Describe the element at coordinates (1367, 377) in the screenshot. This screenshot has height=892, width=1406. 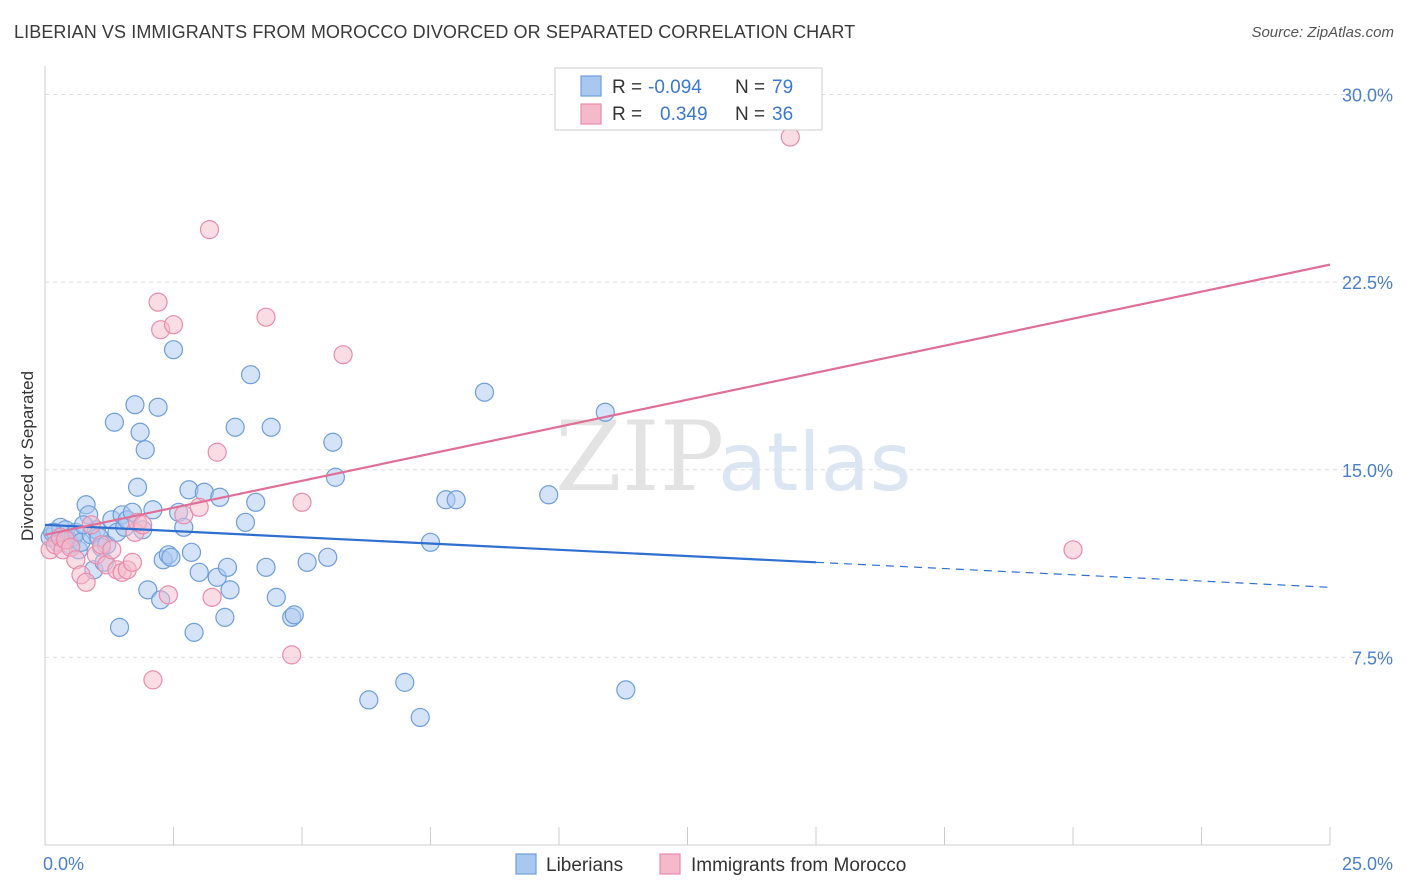
I see `y-tick-labels: 7.5% 15.0% 22.5% 30.0%` at that location.